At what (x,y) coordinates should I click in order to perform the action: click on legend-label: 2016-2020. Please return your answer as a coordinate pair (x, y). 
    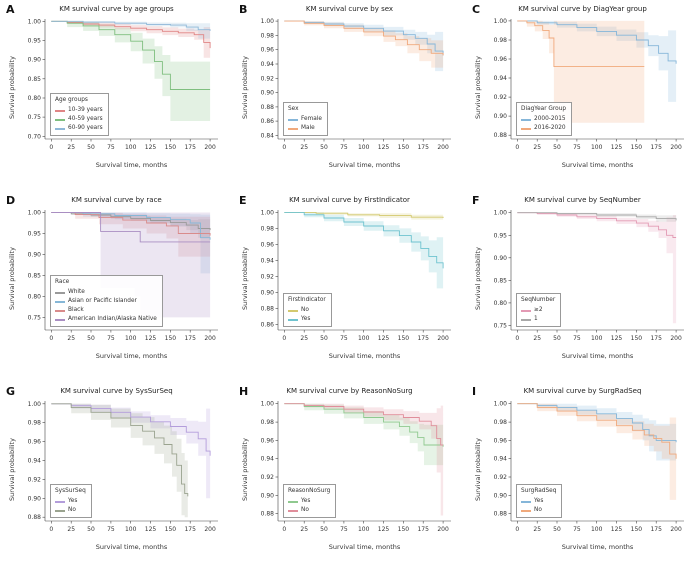
    Looking at the image, I should click on (550, 128).